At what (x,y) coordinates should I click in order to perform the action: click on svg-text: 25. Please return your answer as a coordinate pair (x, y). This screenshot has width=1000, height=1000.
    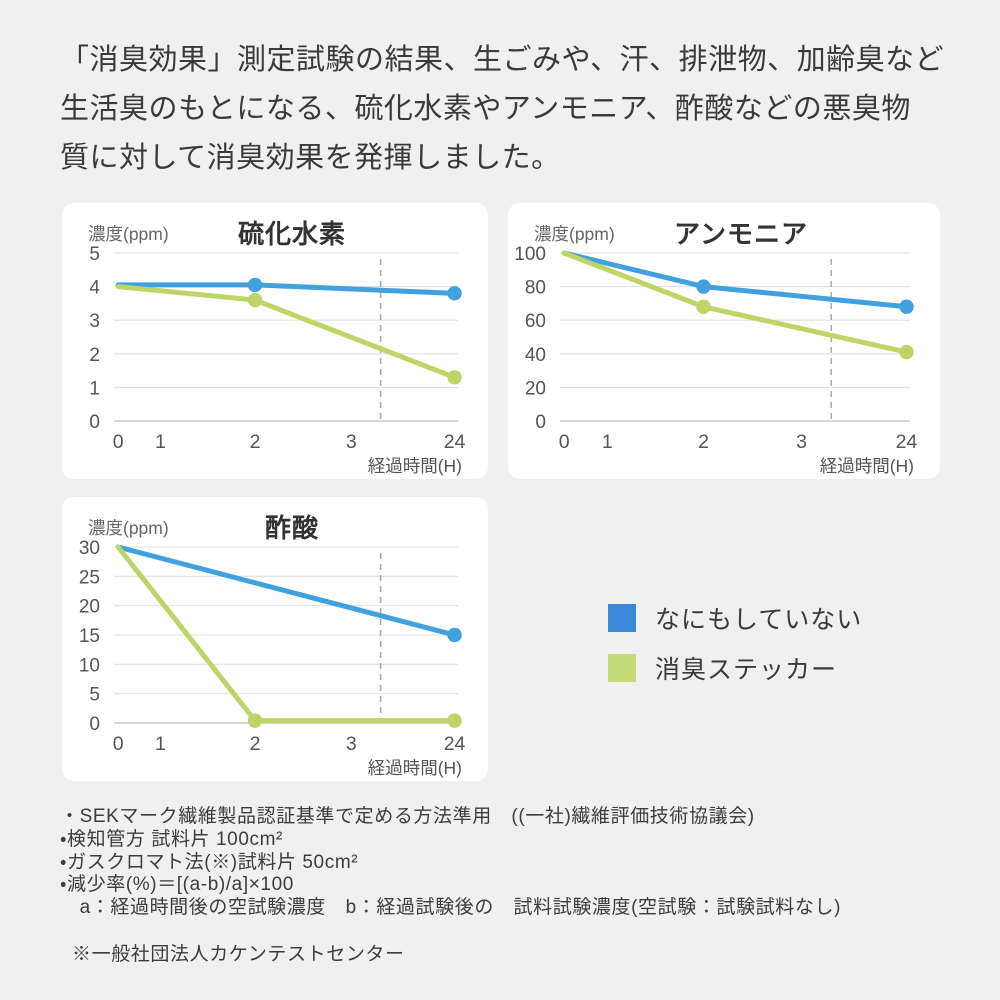
    Looking at the image, I should click on (89, 577).